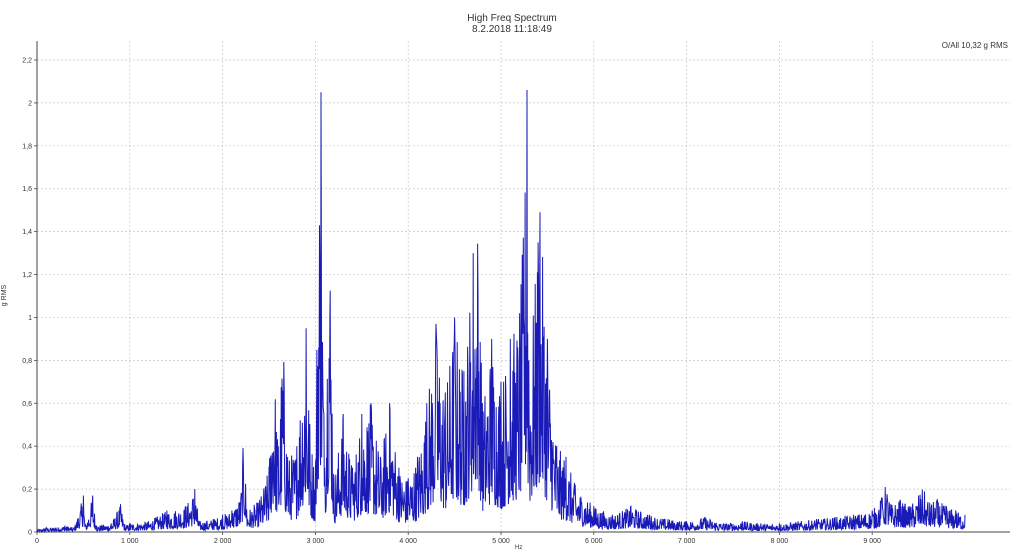  I want to click on y-tick-label: 2, so click(30, 103).